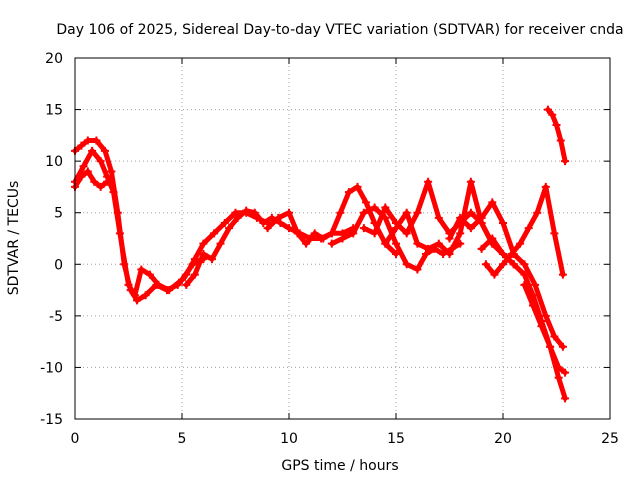 The width and height of the screenshot is (640, 480). I want to click on series-line-sat-k, so click(524, 231).